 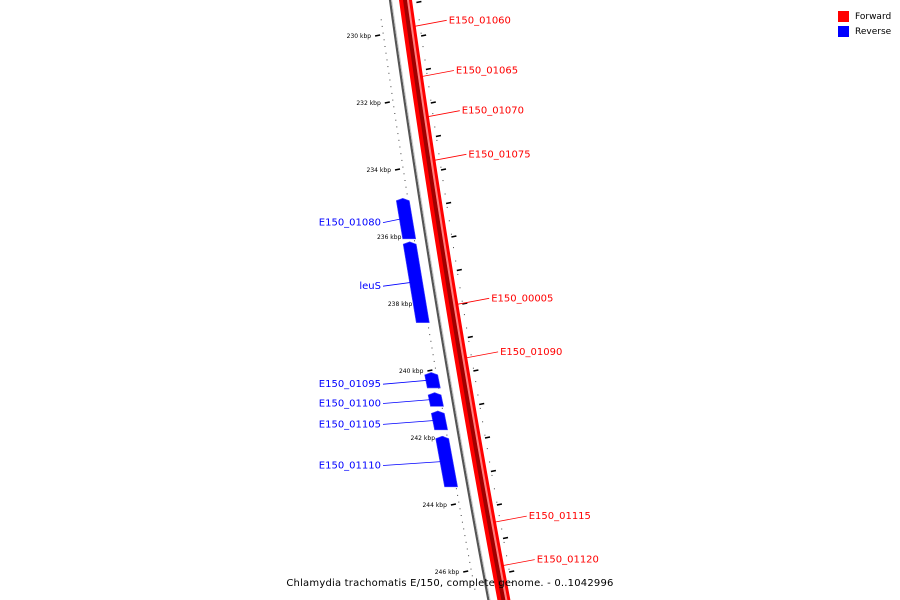 I want to click on feature-label-E150_01090: E150_01090, so click(x=531, y=352).